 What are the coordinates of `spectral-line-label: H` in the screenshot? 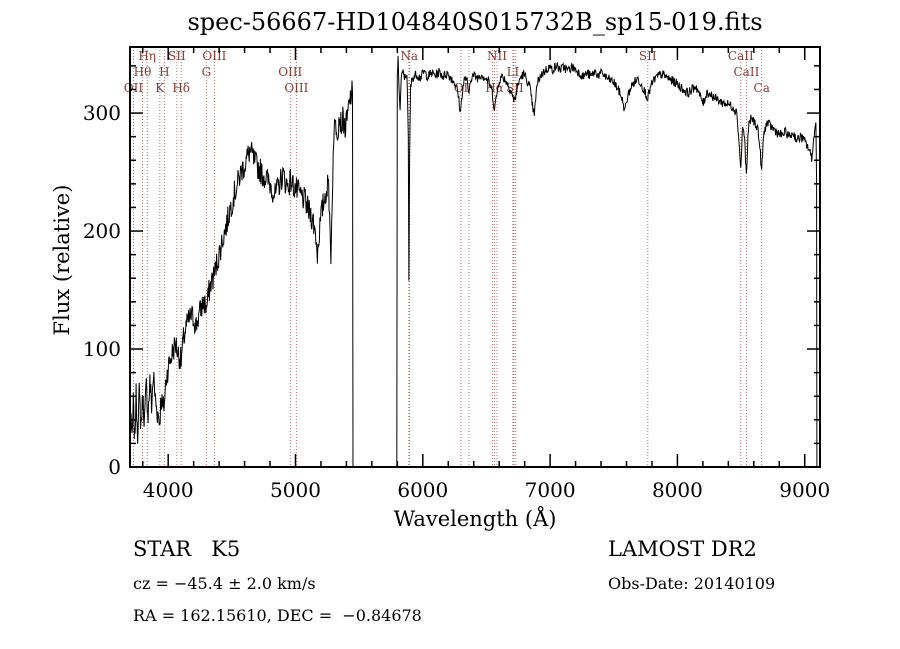 It's located at (164, 72).